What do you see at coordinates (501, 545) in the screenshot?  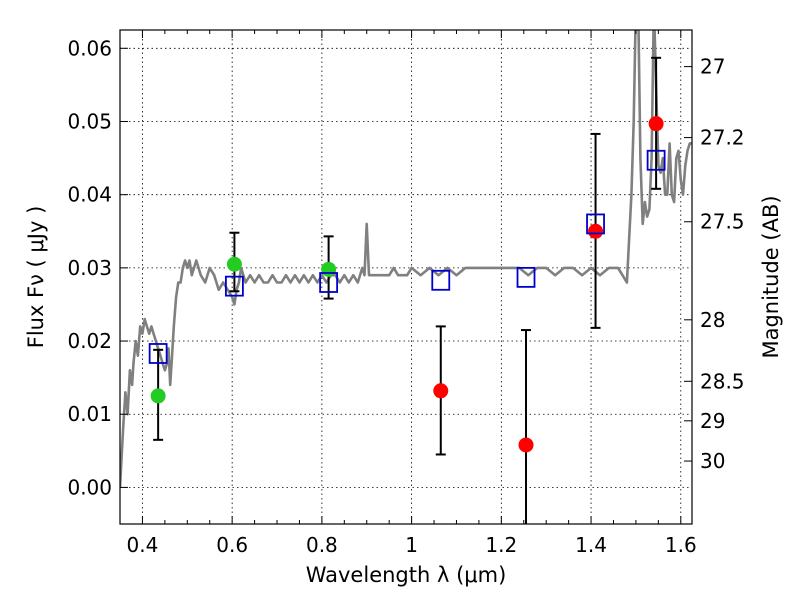 I see `x-tick-label: 1.2` at bounding box center [501, 545].